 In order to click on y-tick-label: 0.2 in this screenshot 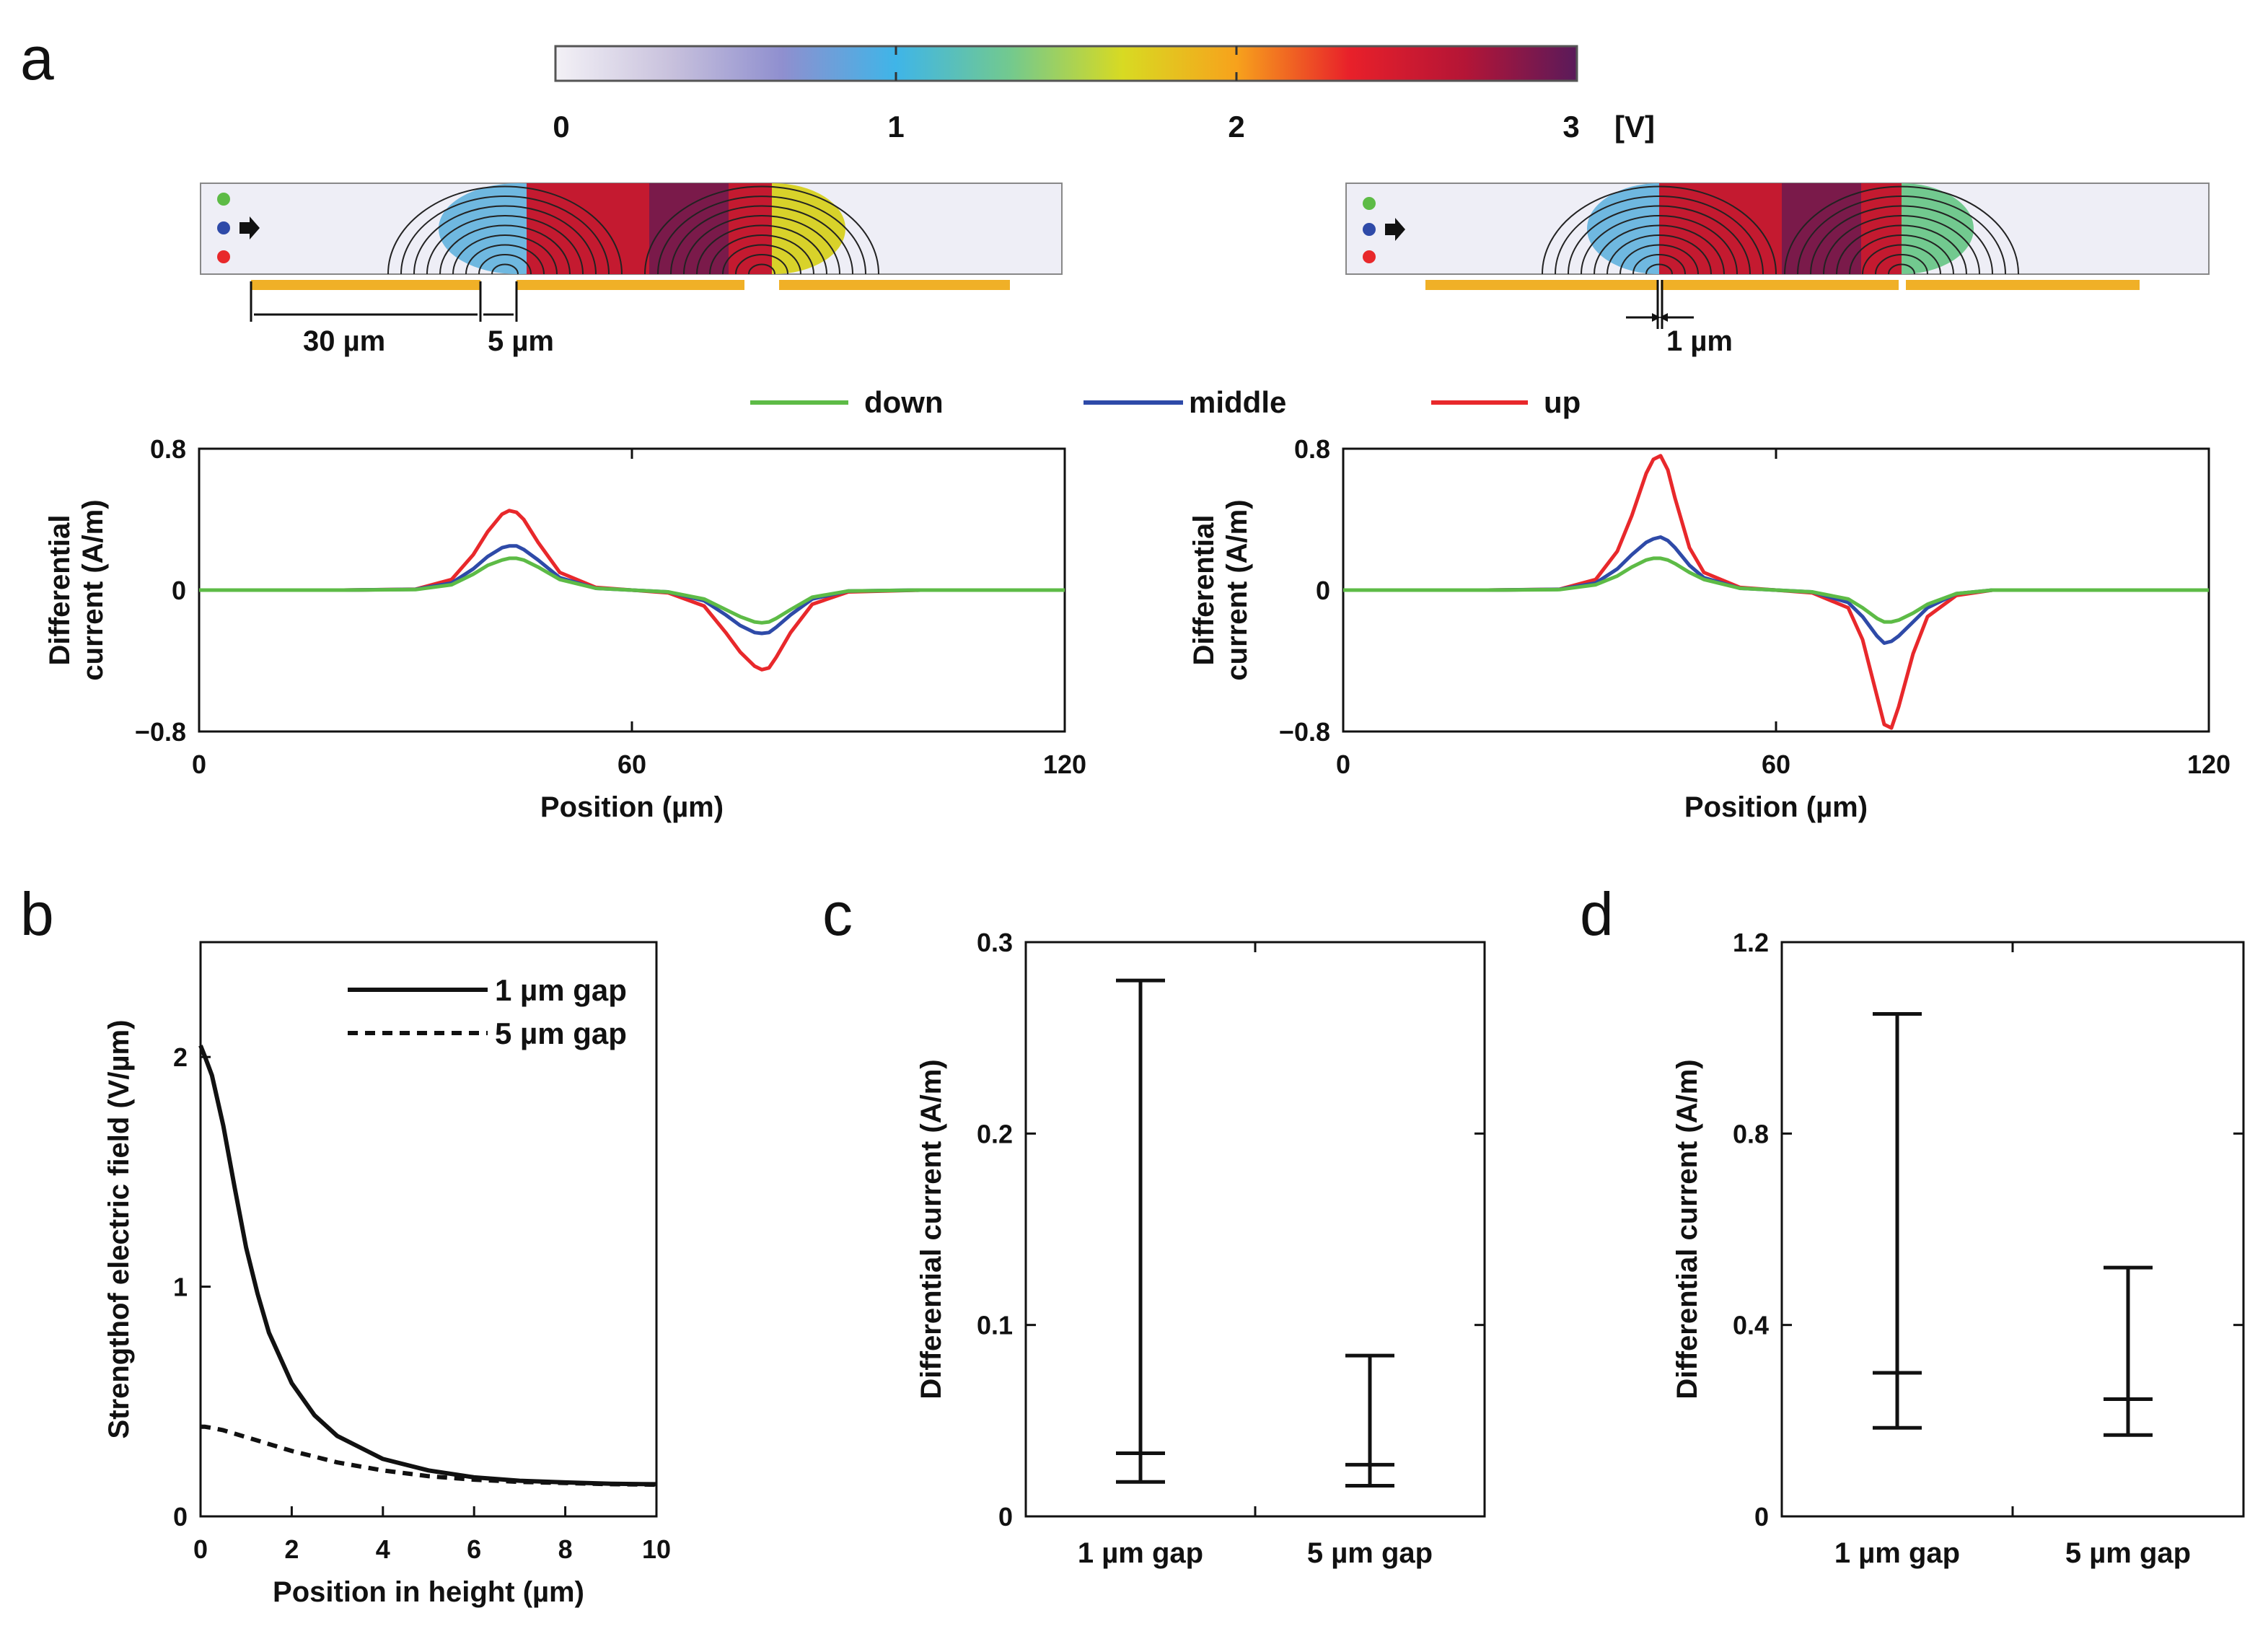, I will do `click(995, 1133)`.